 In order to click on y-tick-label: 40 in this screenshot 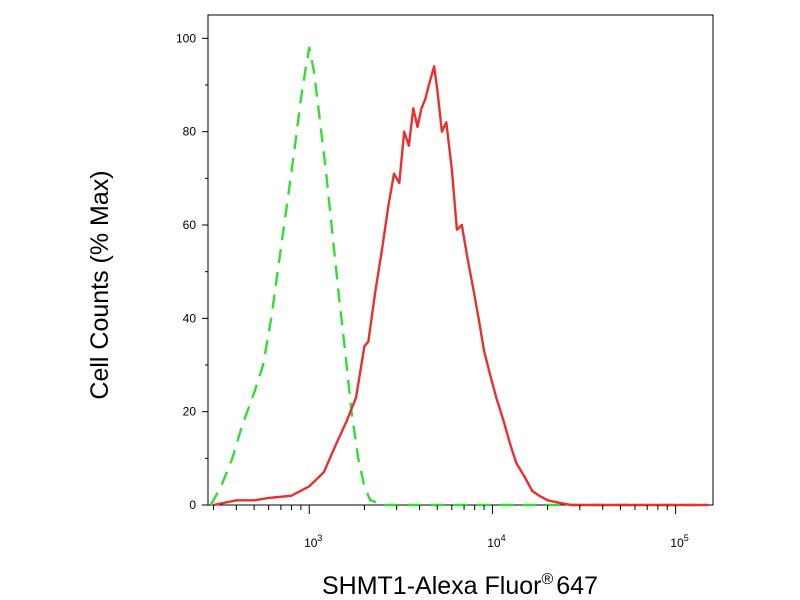, I will do `click(190, 318)`.